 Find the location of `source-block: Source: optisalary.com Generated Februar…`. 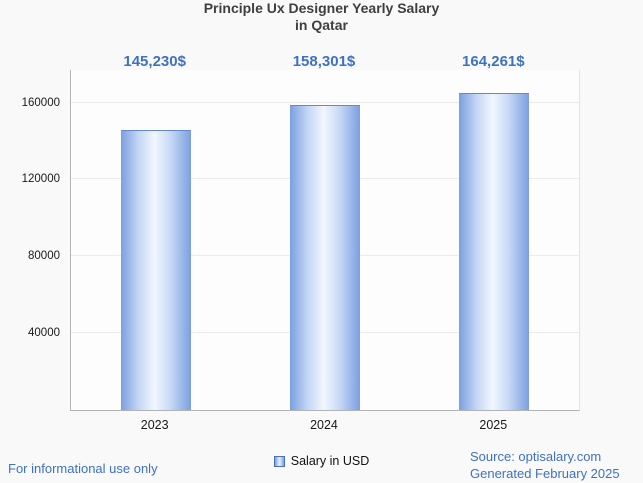

source-block: Source: optisalary.com Generated Februar… is located at coordinates (545, 465).